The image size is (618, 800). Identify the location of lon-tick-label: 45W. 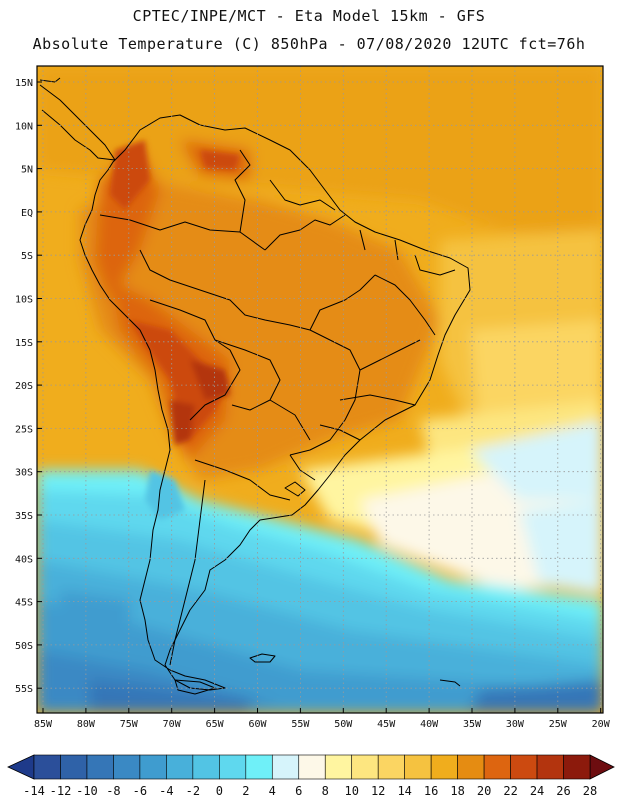
(386, 724).